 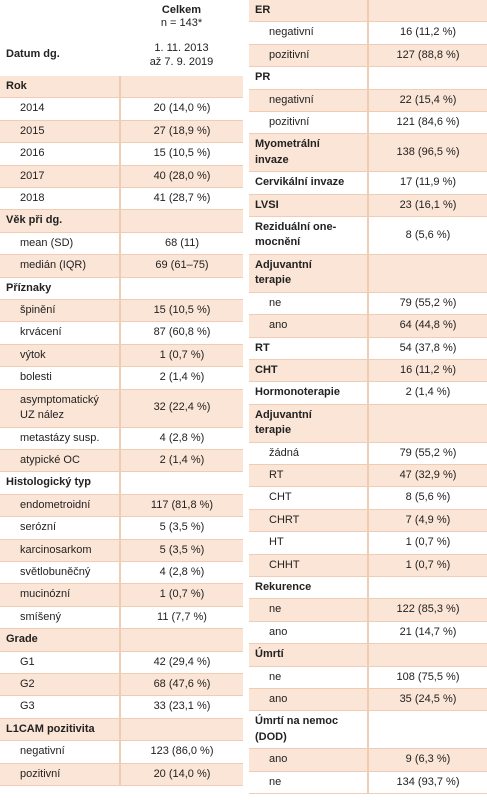 I want to click on section-value: 54 (37,8 %), so click(x=427, y=348).